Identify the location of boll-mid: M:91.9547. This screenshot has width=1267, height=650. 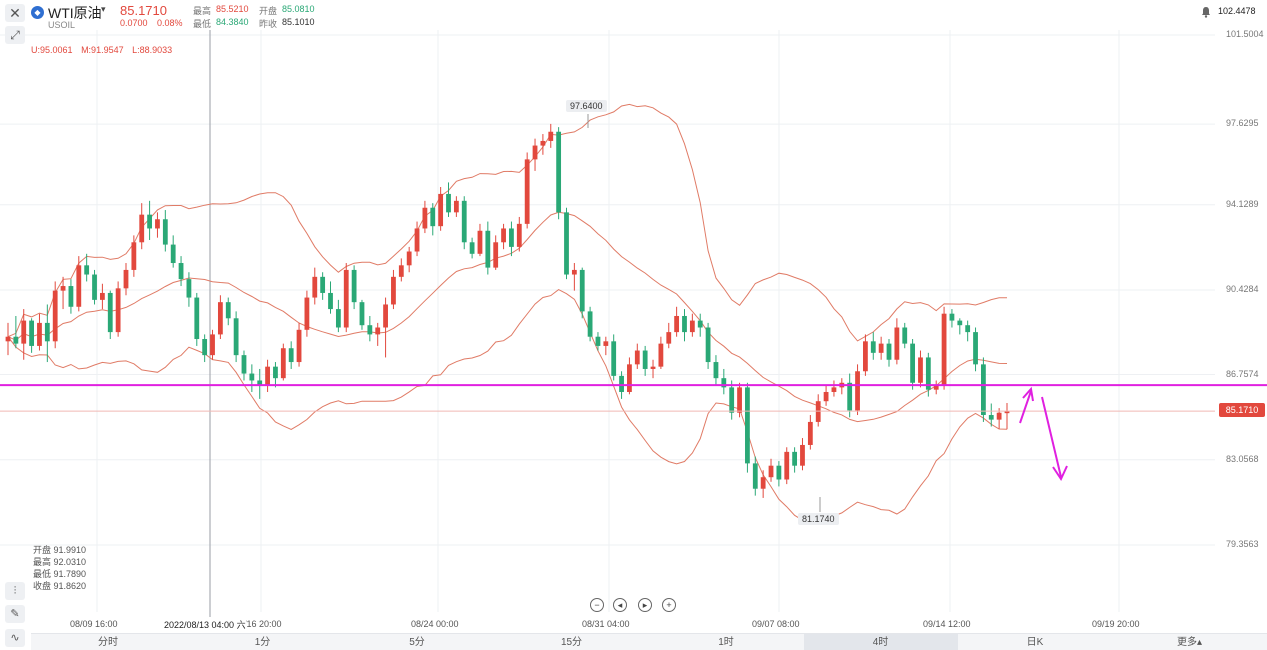
(102, 50).